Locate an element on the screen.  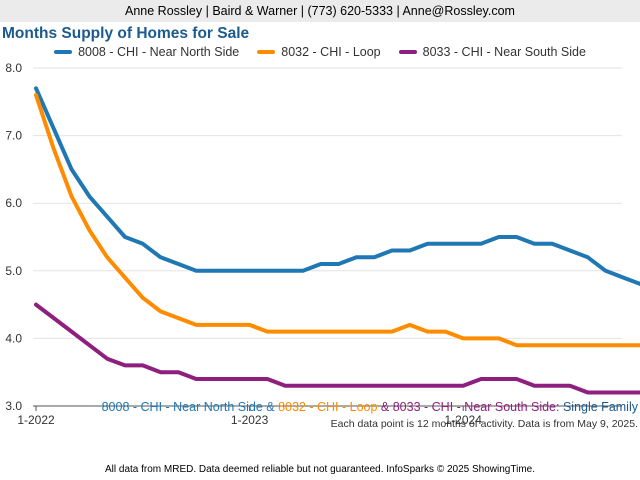
y-tick-label: 3.0 is located at coordinates (13, 406).